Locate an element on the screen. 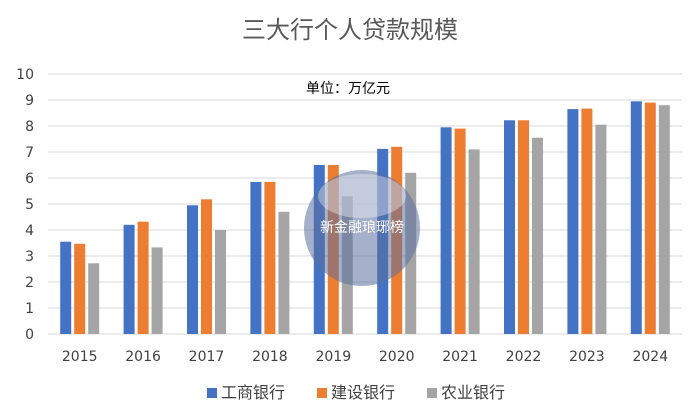 This screenshot has height=417, width=700. y-tick-label: 8 is located at coordinates (29, 127).